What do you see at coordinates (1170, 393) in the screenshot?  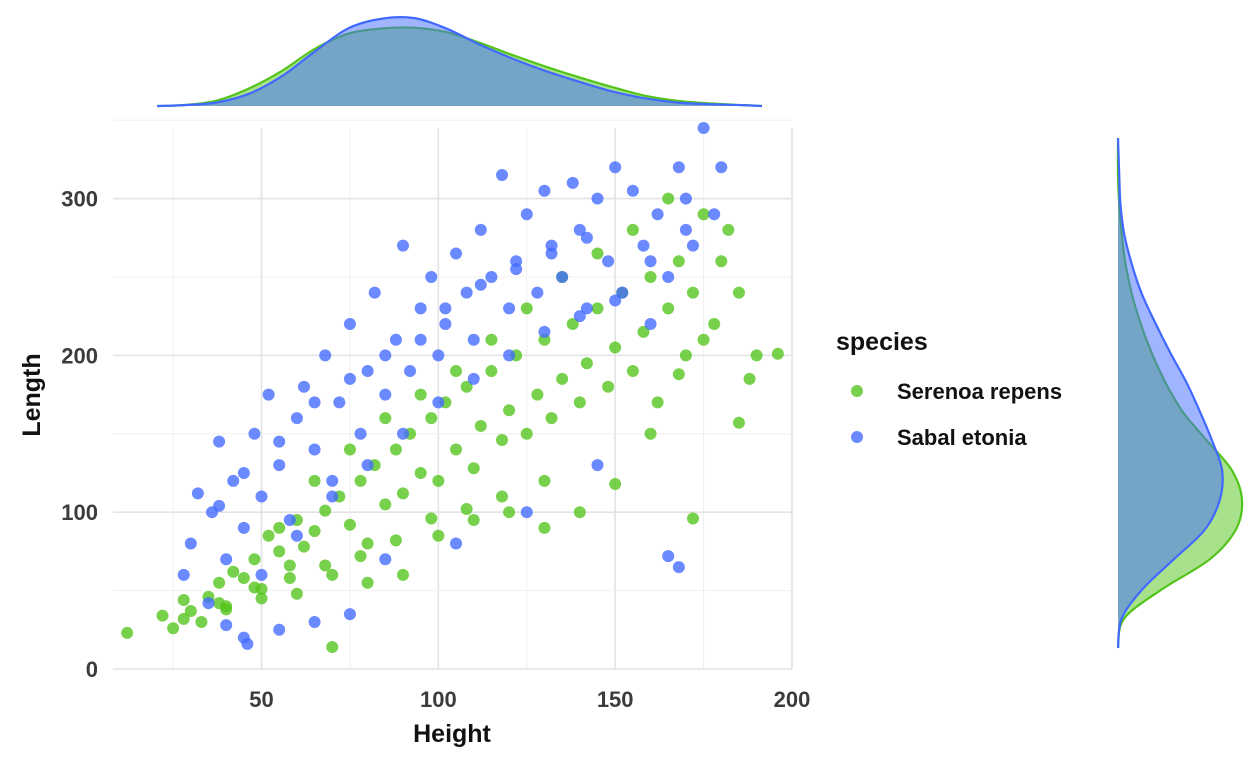 I see `density-y-sabal-line` at bounding box center [1170, 393].